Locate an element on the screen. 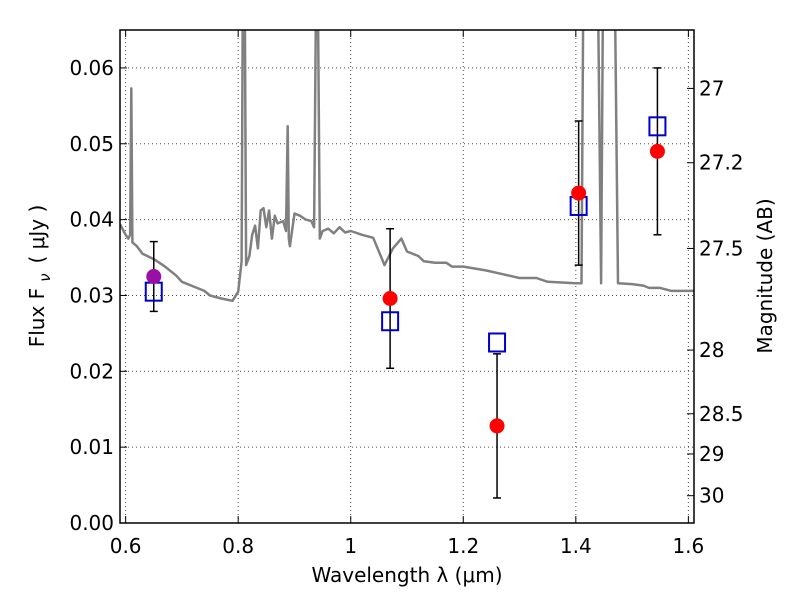 Image resolution: width=800 pixels, height=600 pixels. x-tick-label: 1.6 is located at coordinates (688, 546).